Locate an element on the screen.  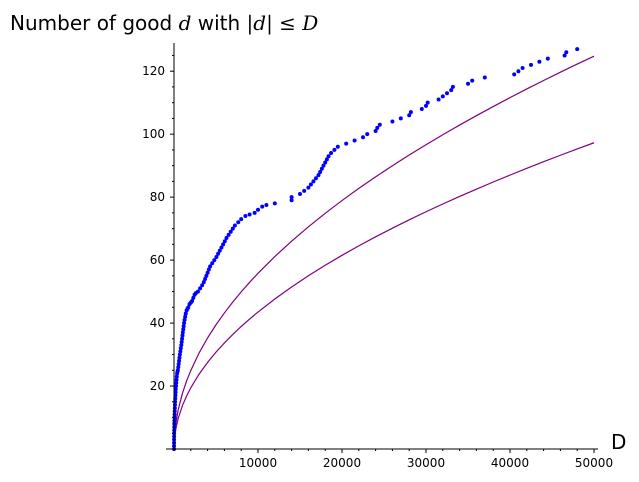
x-tick-label: 20000 is located at coordinates (342, 463).